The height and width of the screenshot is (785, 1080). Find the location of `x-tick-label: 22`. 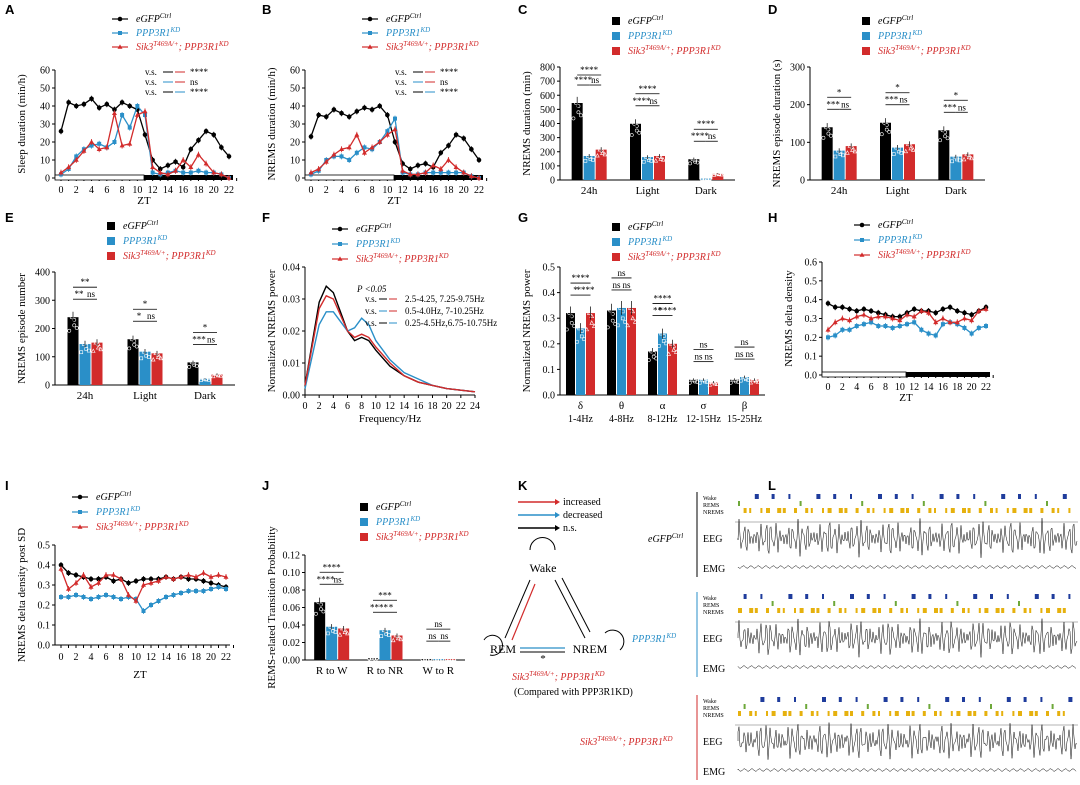

x-tick-label: 22 is located at coordinates (226, 657).